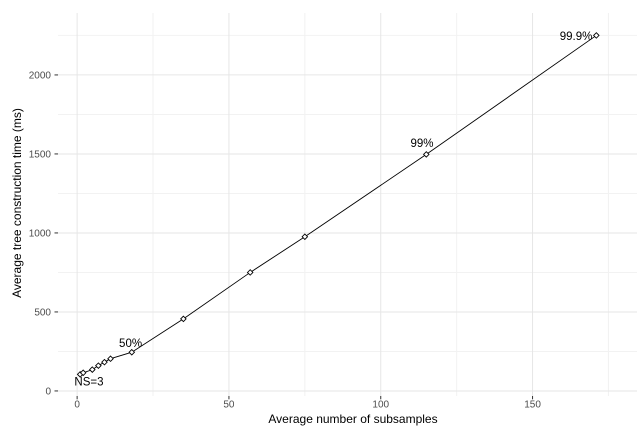 This screenshot has width=643, height=439. I want to click on x-axis-title: Average number of subsamples, so click(353, 419).